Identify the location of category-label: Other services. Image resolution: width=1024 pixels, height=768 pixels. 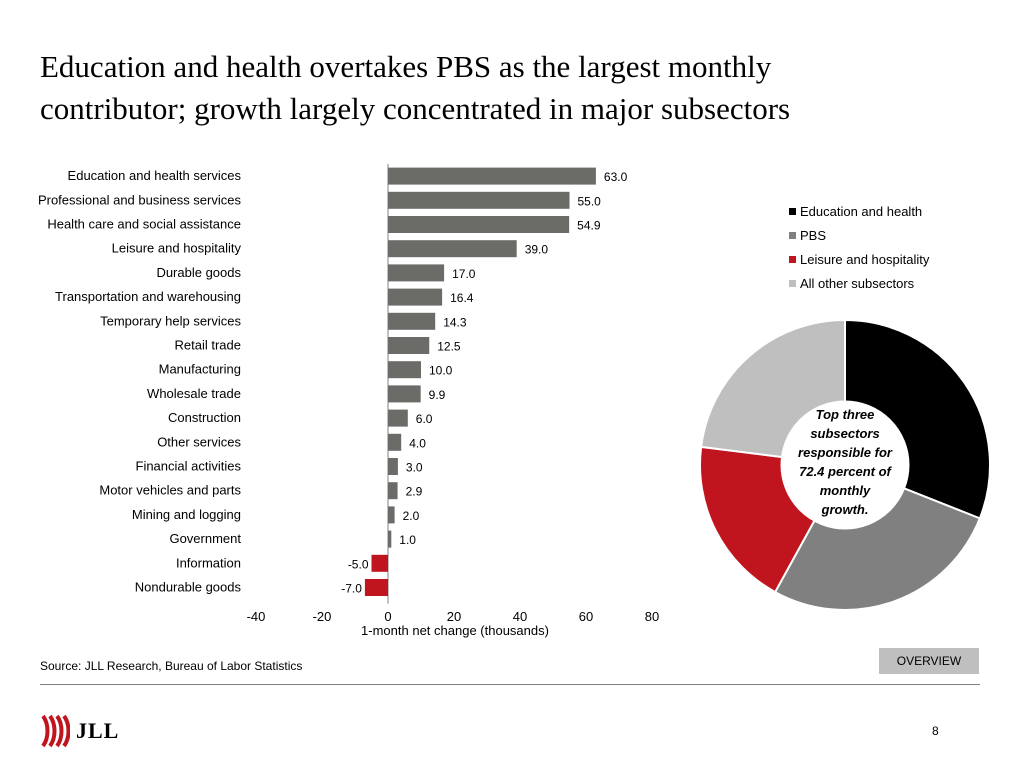
(199, 441).